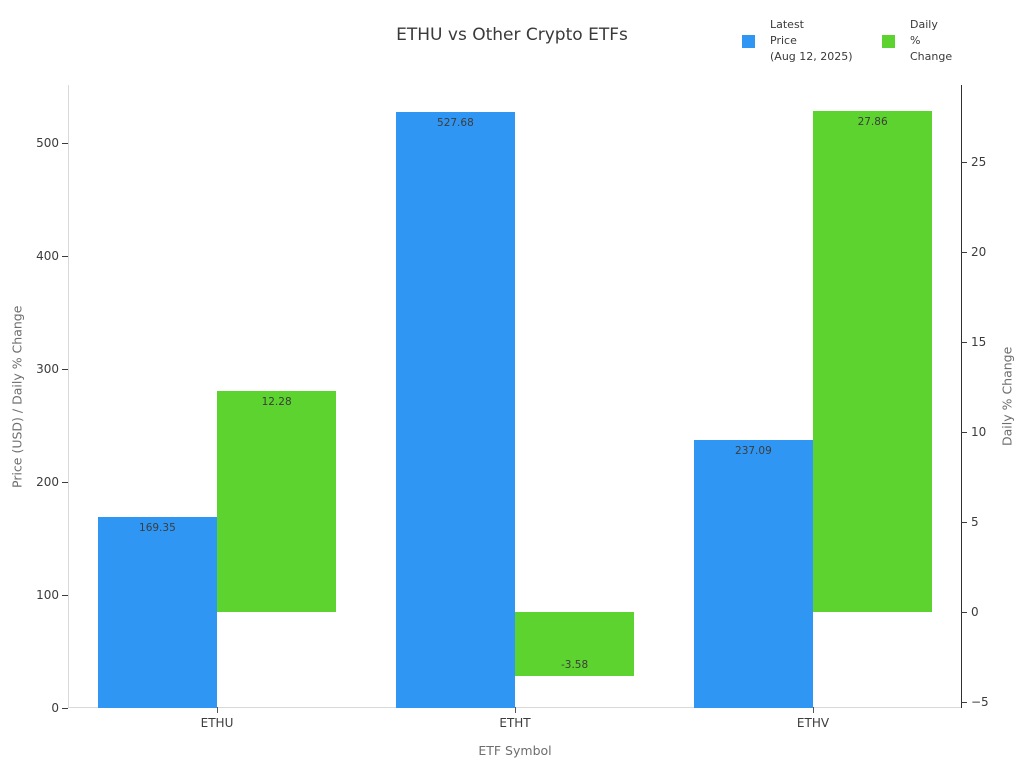  Describe the element at coordinates (787, 24) in the screenshot. I see `legend-line: Latest` at that location.